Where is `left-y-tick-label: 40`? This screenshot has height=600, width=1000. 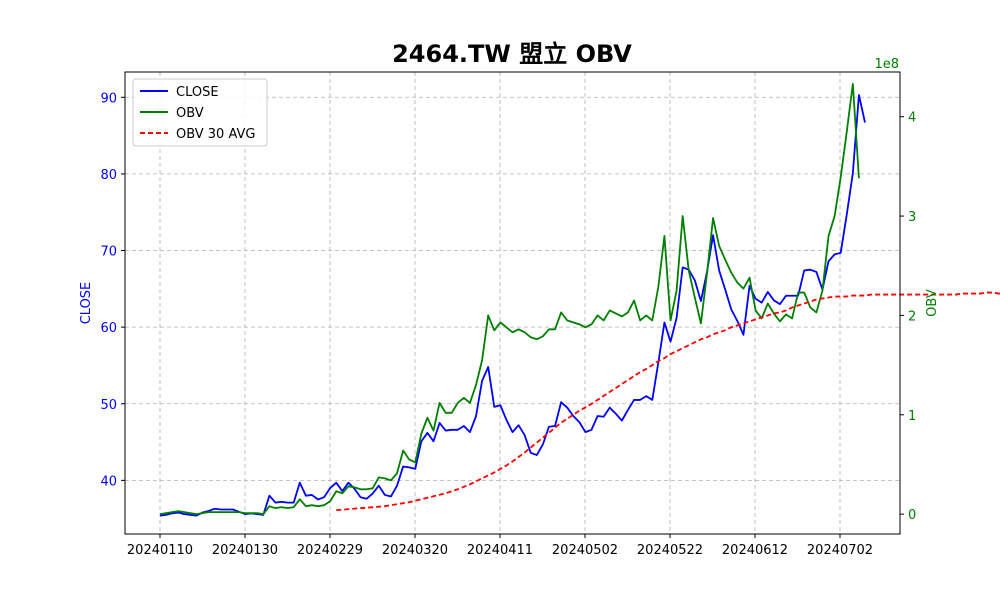
left-y-tick-label: 40 is located at coordinates (108, 481).